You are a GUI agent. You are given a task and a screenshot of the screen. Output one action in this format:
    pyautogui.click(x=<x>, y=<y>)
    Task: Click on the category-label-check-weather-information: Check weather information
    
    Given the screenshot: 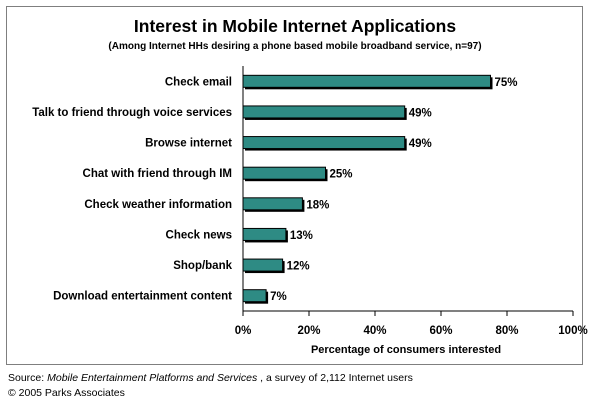 What is the action you would take?
    pyautogui.click(x=158, y=205)
    